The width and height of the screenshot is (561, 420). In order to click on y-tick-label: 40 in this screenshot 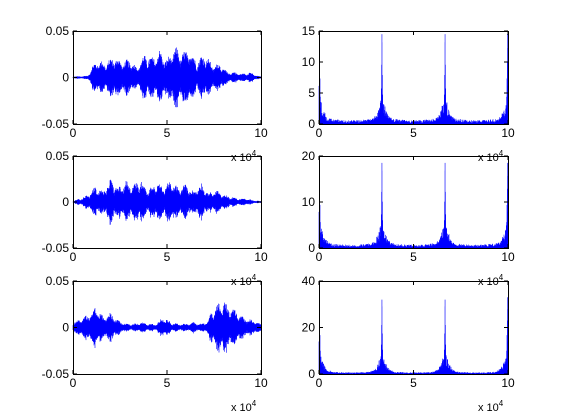, I will do `click(309, 281)`.